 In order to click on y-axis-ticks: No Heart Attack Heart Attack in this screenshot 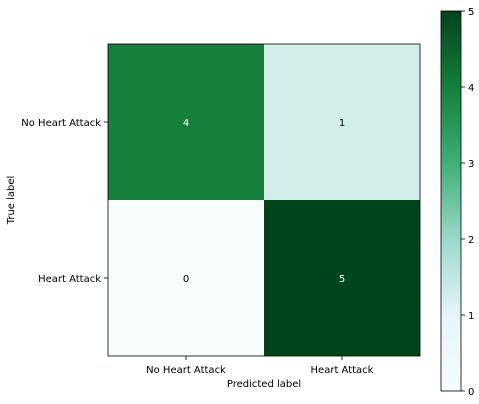, I will do `click(64, 201)`.